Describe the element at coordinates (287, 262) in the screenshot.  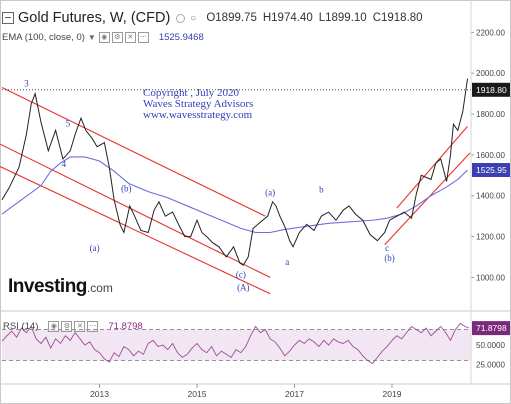
I see `wave-label: a` at that location.